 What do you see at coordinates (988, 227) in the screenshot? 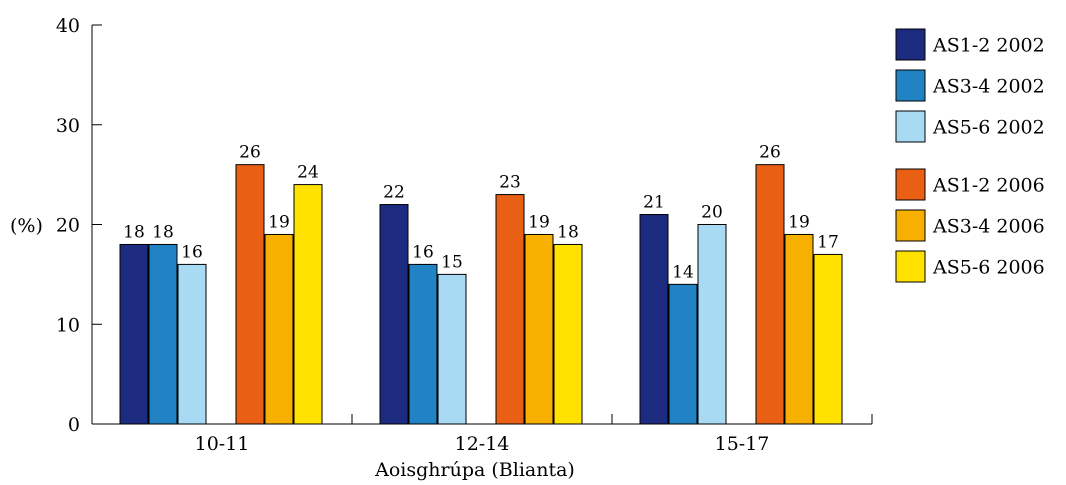
I see `legend-label: AS3-4 2006` at bounding box center [988, 227].